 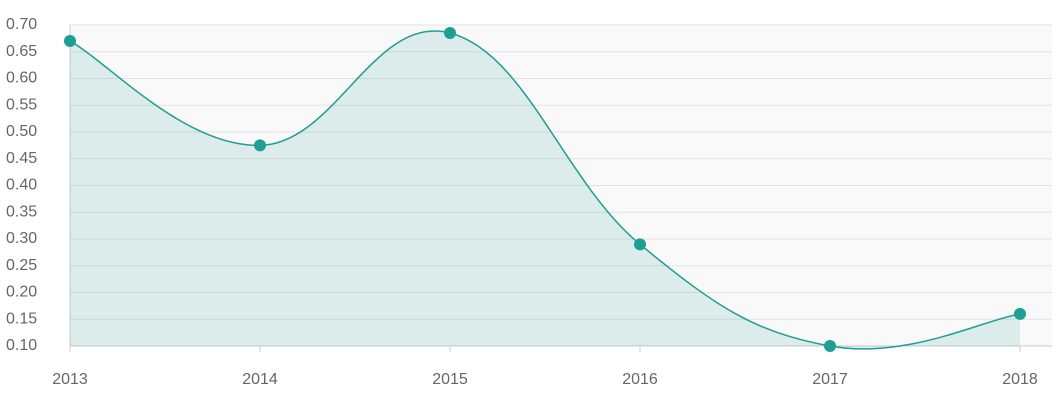 What do you see at coordinates (21, 131) in the screenshot?
I see `y-tick-label: 0.50` at bounding box center [21, 131].